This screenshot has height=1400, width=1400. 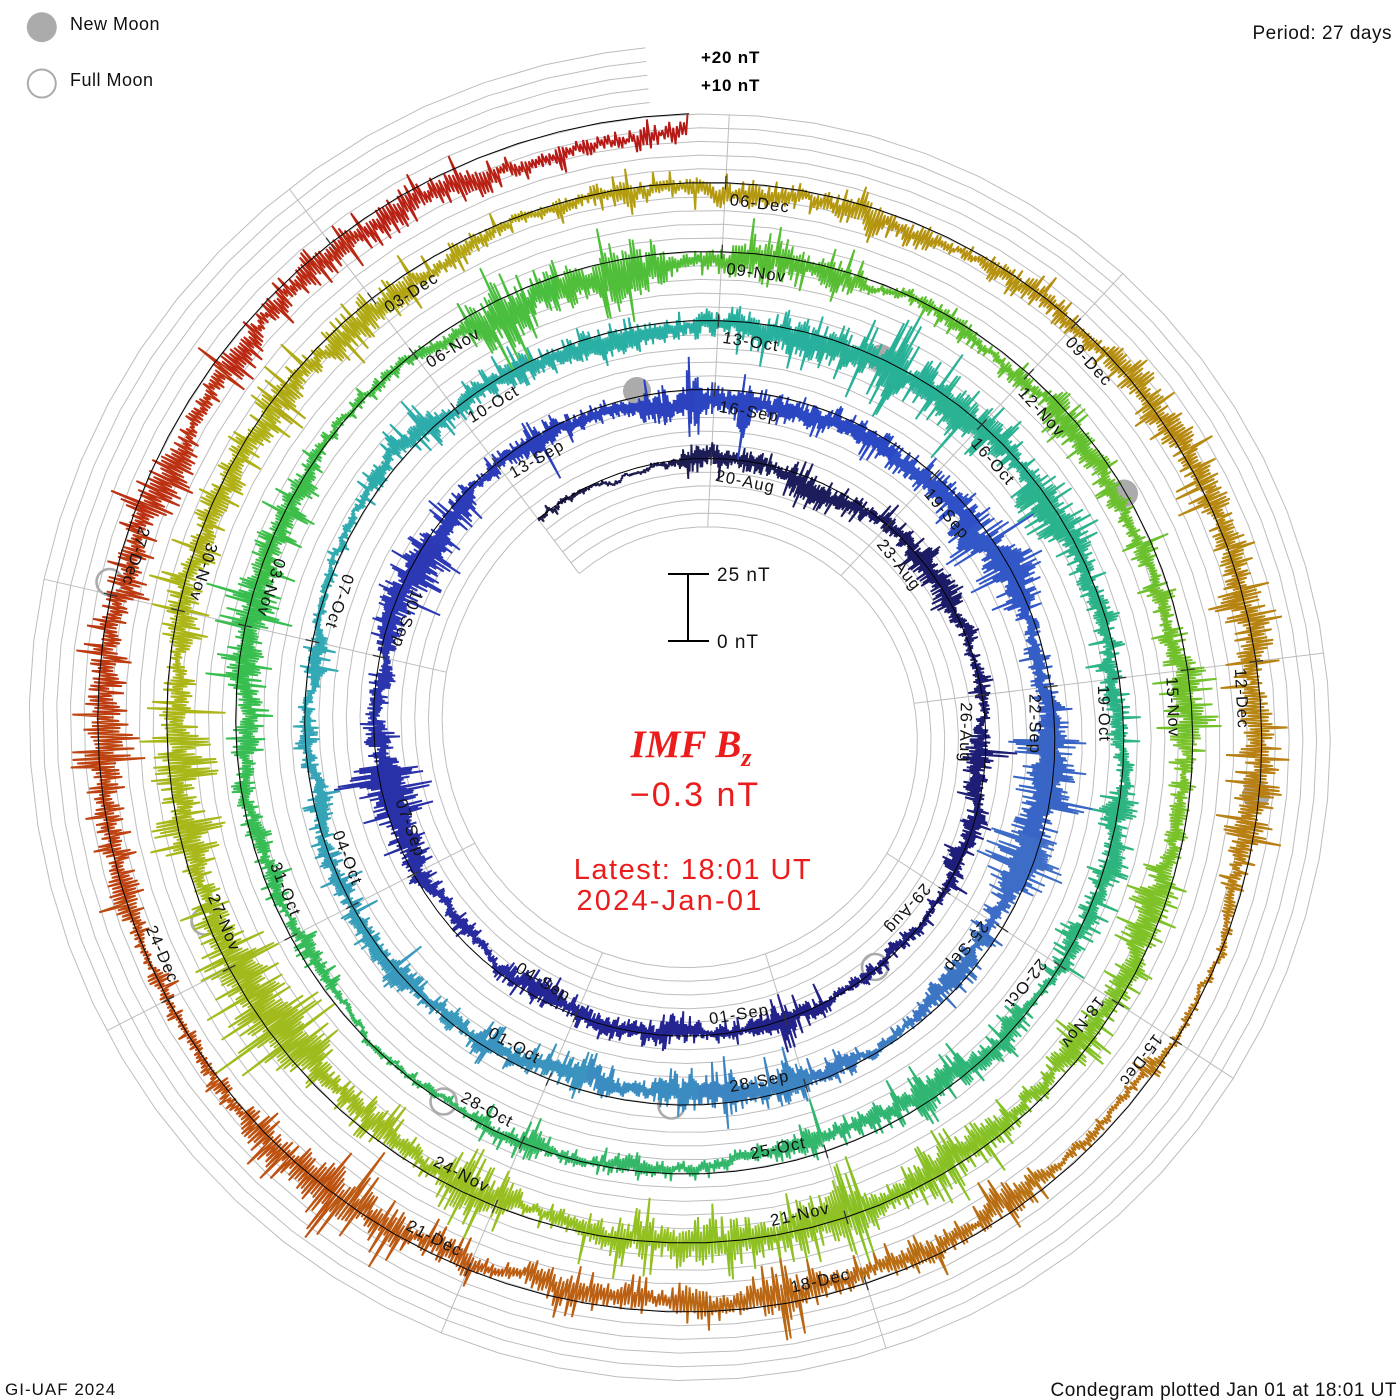 What do you see at coordinates (1224, 1390) in the screenshot?
I see `svg-text:Condegram plotted Jan 01 at 18: Condegram plotted Jan 01 at 18:01 UT` at bounding box center [1224, 1390].